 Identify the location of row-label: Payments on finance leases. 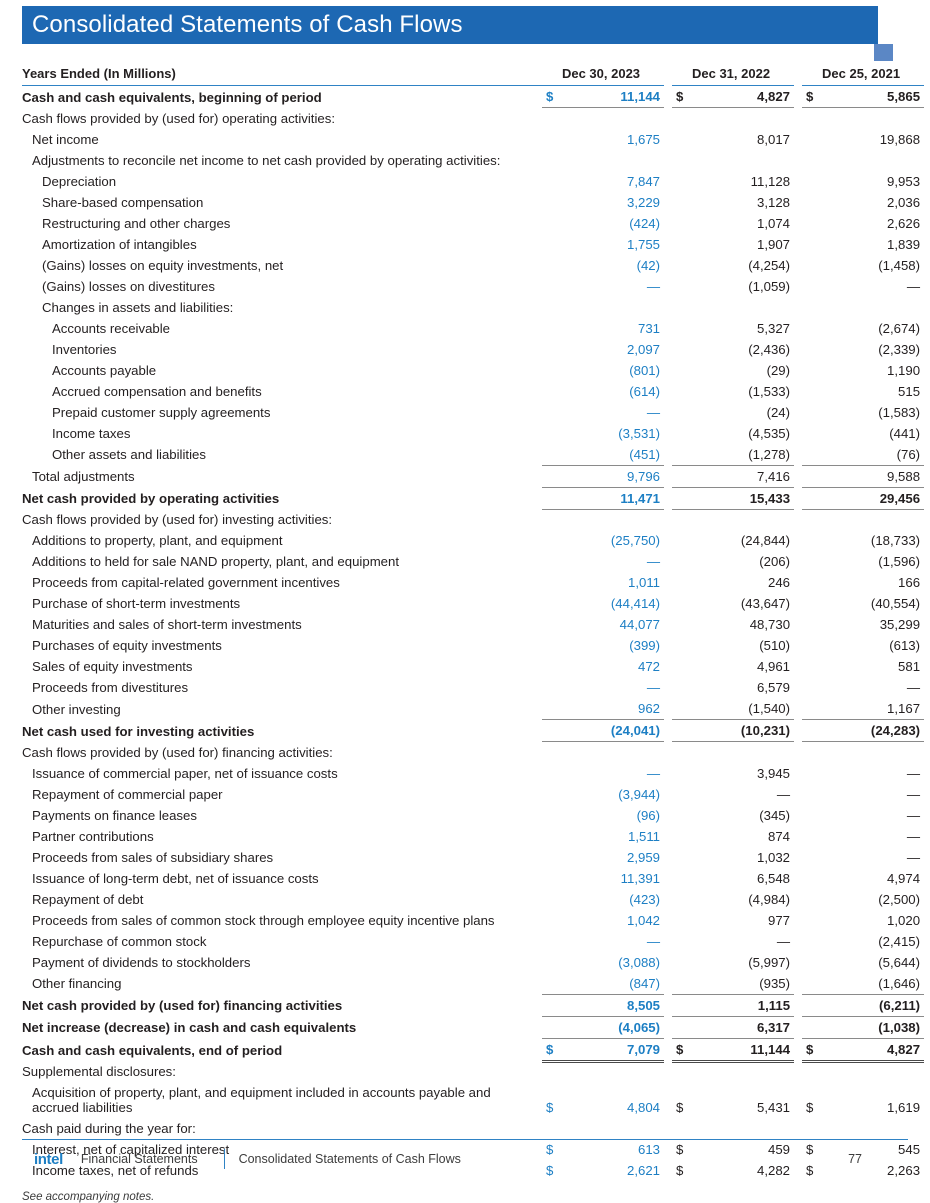
(114, 815).